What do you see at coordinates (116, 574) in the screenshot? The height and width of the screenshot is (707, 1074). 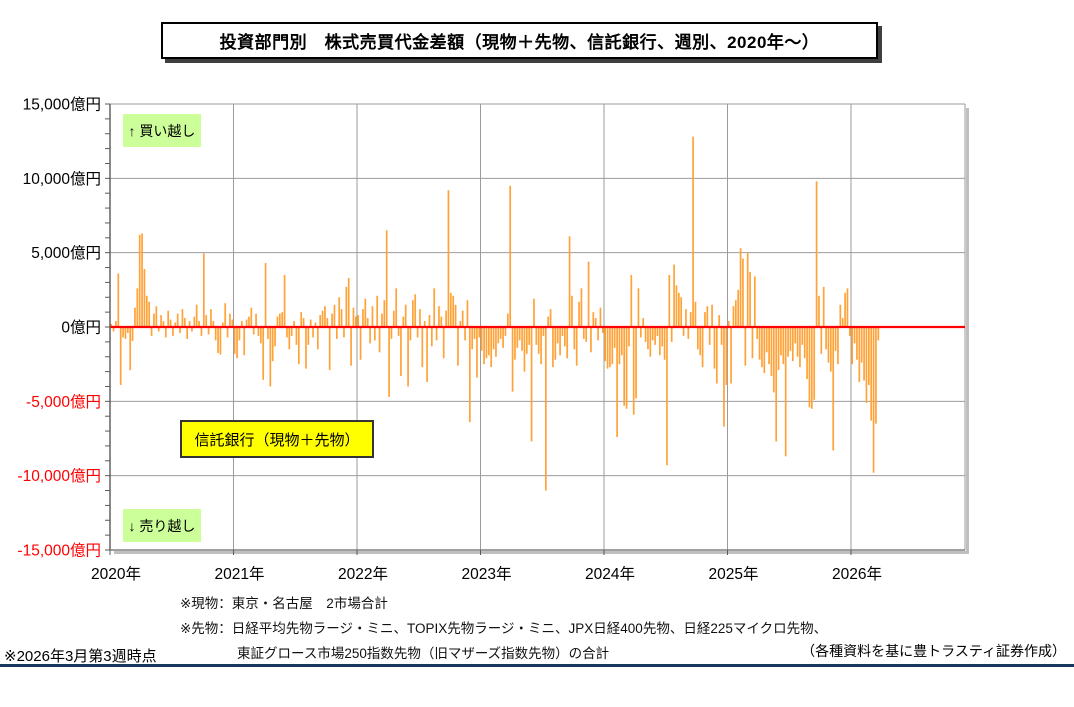 I see `x-tick-label: 2020年` at bounding box center [116, 574].